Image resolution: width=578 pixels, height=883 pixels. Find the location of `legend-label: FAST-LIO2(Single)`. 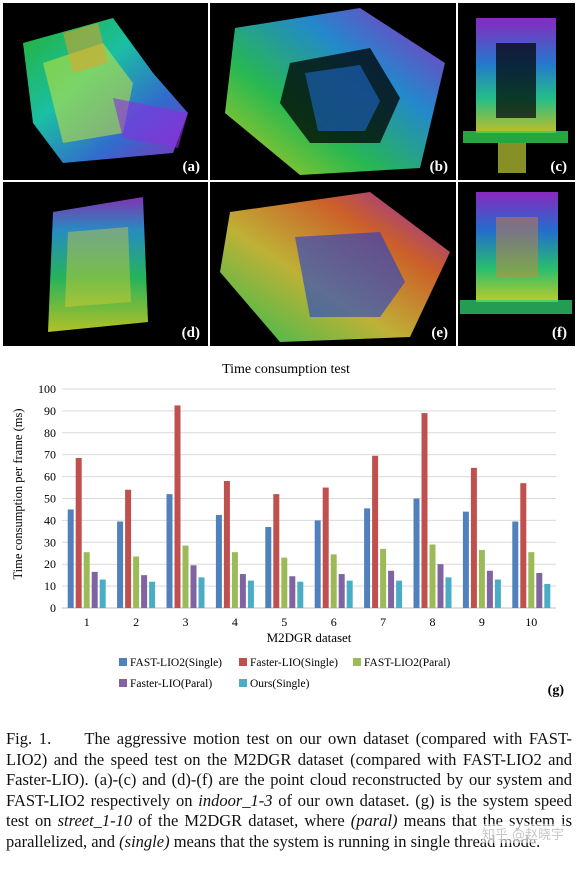

legend-label: FAST-LIO2(Single) is located at coordinates (176, 663).